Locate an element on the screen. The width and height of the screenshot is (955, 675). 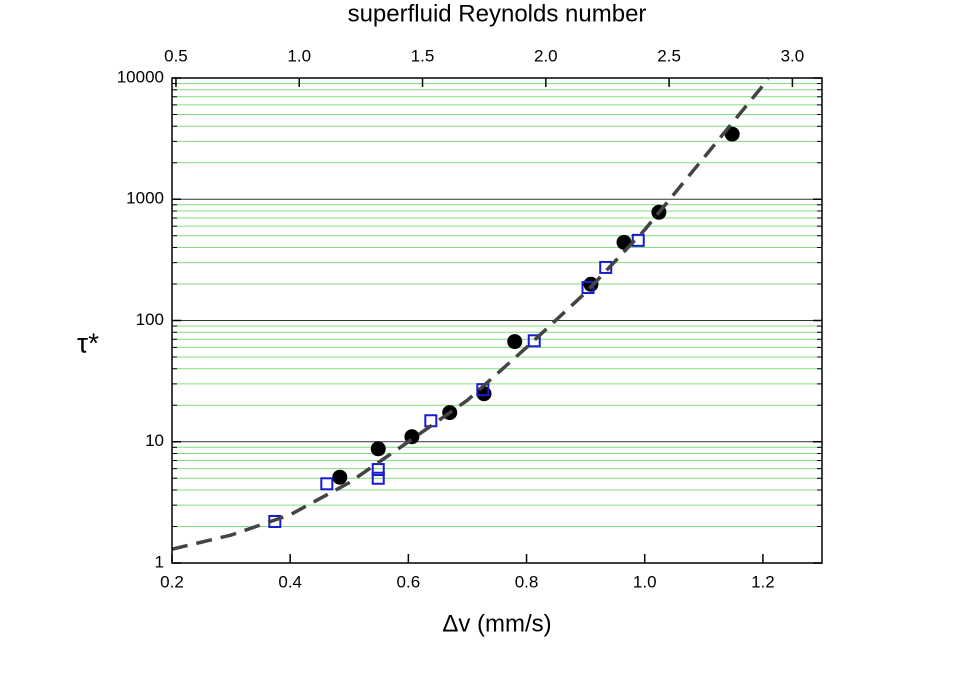
x2-tick-label: 2.5 is located at coordinates (669, 55).